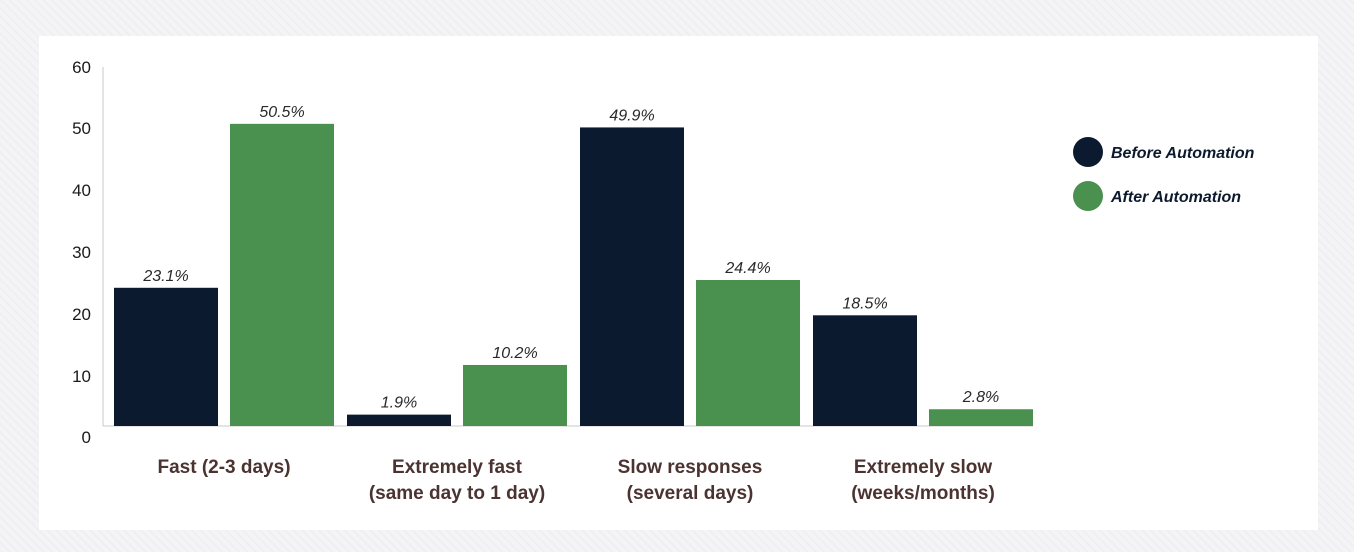 The width and height of the screenshot is (1354, 552). I want to click on data-label: 18.5%, so click(864, 303).